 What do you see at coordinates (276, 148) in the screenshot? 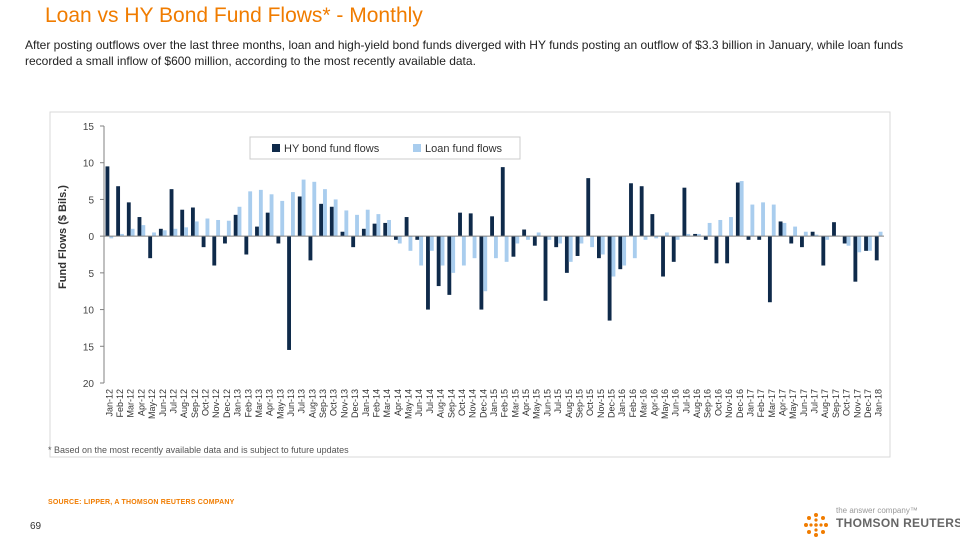
I see `legend-swatch-hy` at bounding box center [276, 148].